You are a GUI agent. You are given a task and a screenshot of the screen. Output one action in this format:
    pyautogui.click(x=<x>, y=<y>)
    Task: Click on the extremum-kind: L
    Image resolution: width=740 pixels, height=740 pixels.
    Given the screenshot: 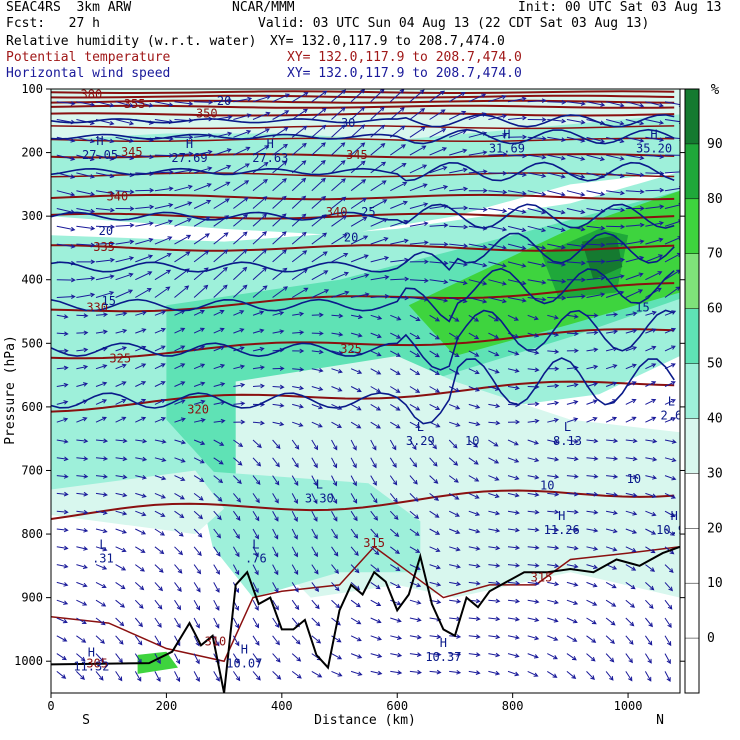 What is the action you would take?
    pyautogui.click(x=671, y=402)
    